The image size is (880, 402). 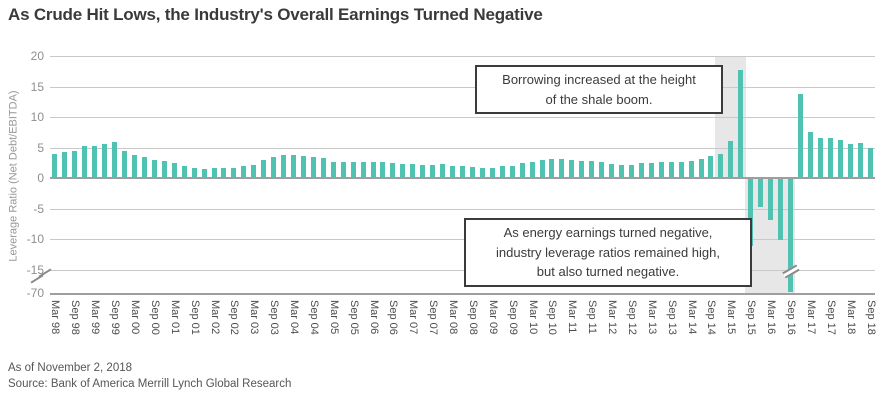 I want to click on x-tick-label: Sep 13, so click(x=671, y=317).